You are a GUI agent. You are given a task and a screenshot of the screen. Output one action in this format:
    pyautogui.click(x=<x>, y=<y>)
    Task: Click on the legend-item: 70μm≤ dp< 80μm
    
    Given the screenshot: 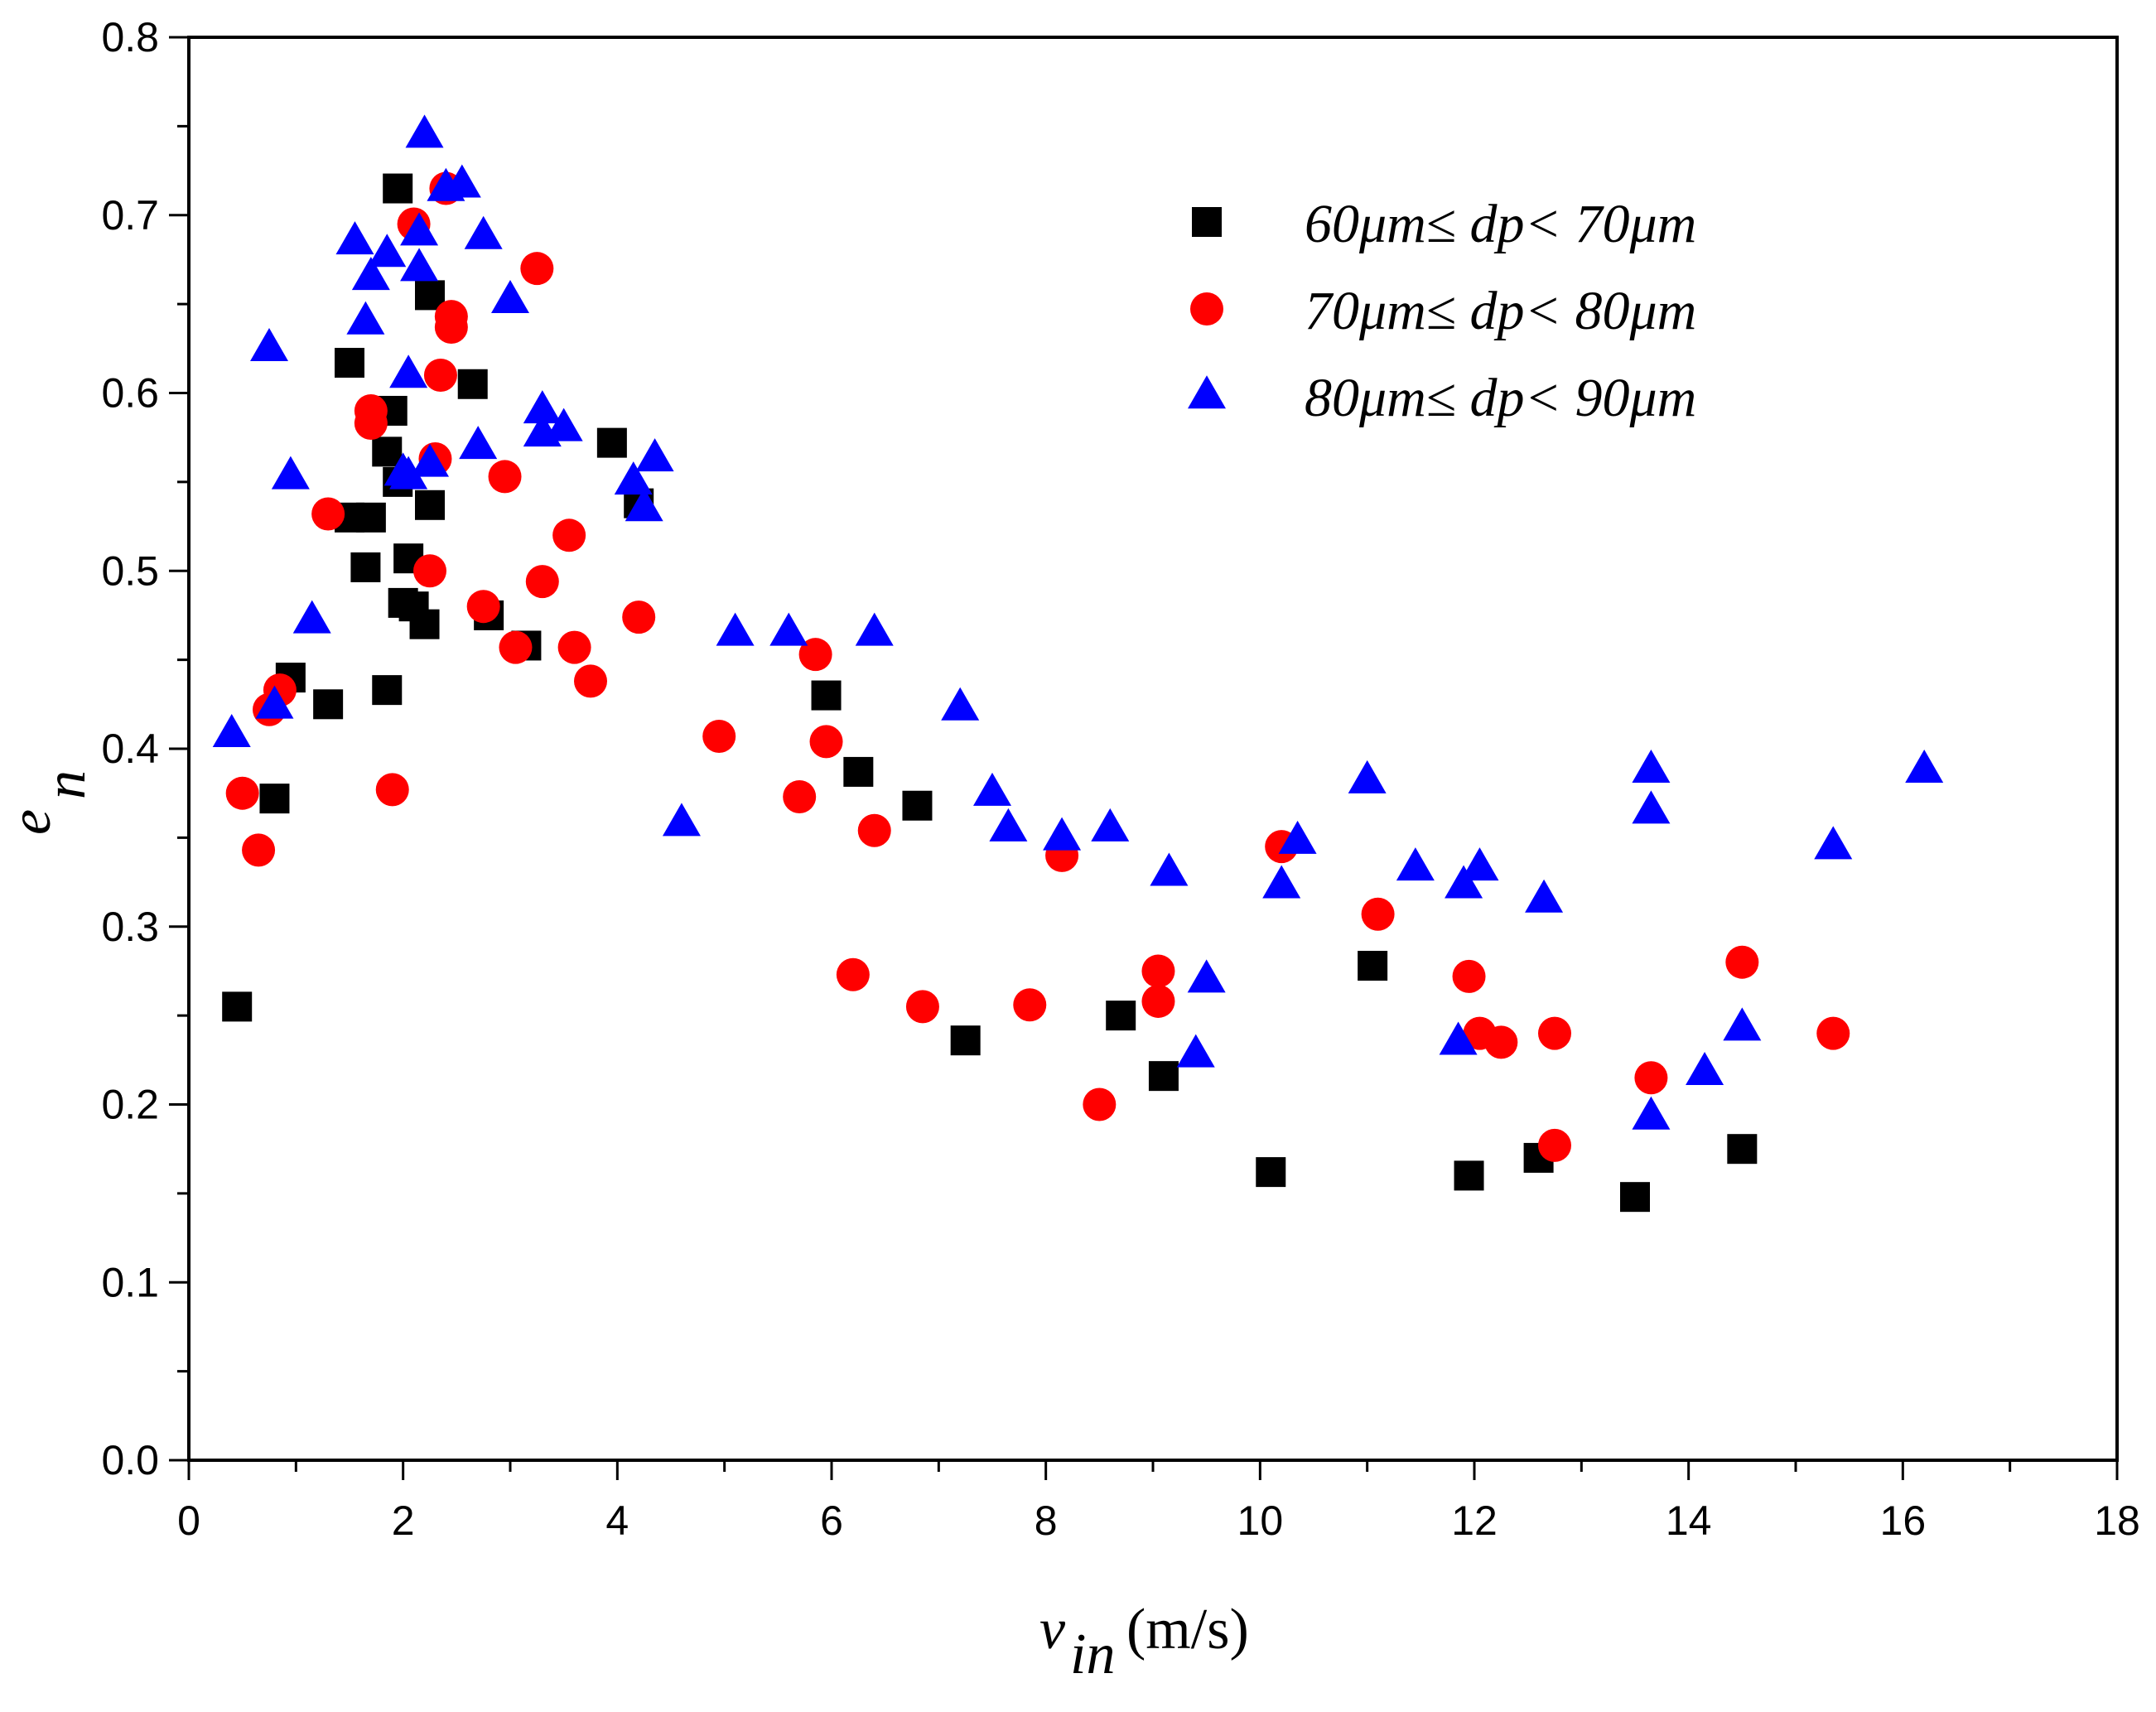 What is the action you would take?
    pyautogui.click(x=1443, y=311)
    